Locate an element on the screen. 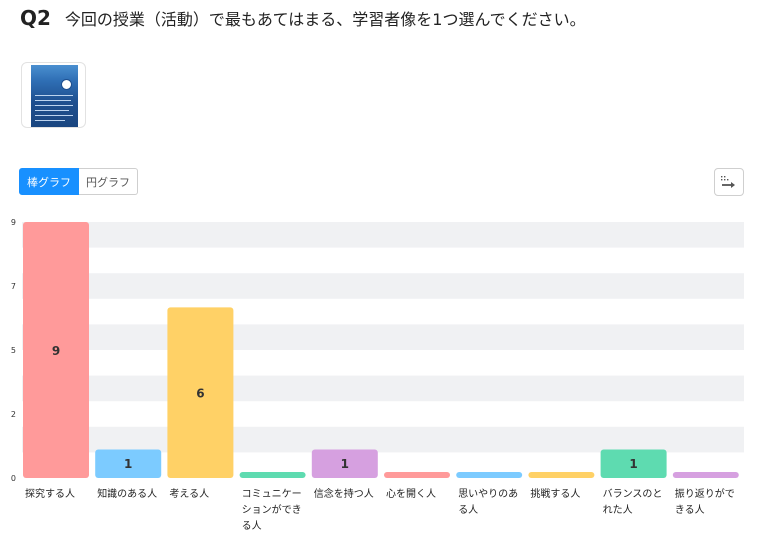  category-label: 考える人 is located at coordinates (189, 494).